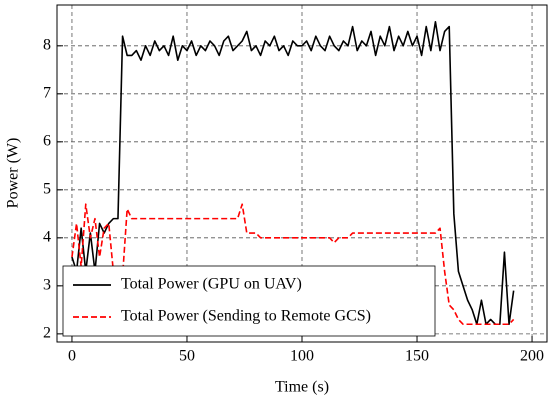 The height and width of the screenshot is (404, 550). I want to click on y-tick-label: 7, so click(47, 92).